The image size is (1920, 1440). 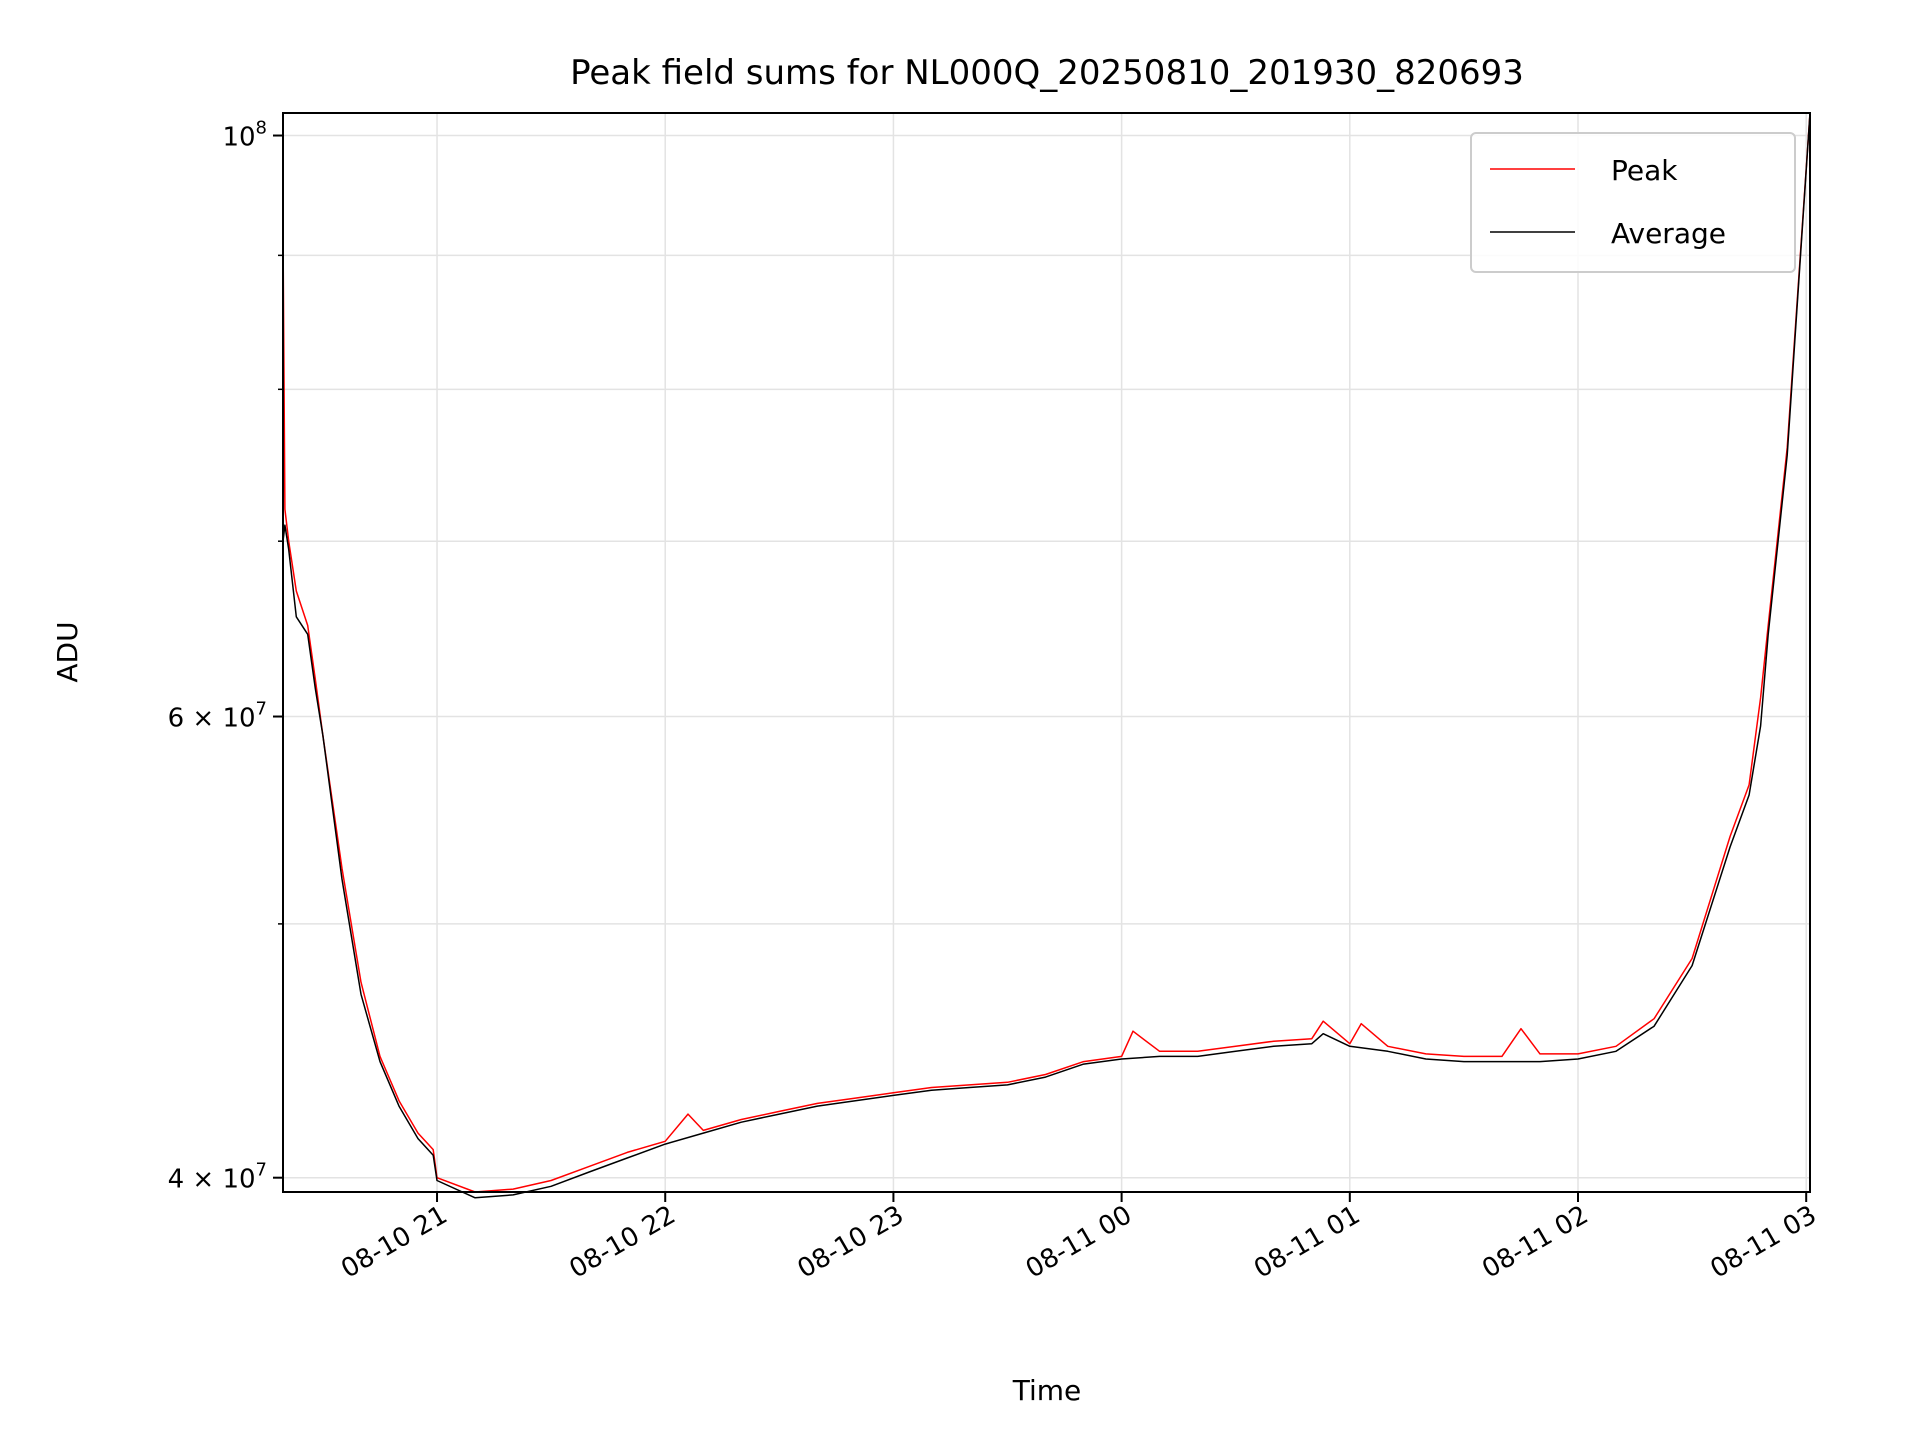 What do you see at coordinates (67, 651) in the screenshot?
I see `y-axis-title: ADU` at bounding box center [67, 651].